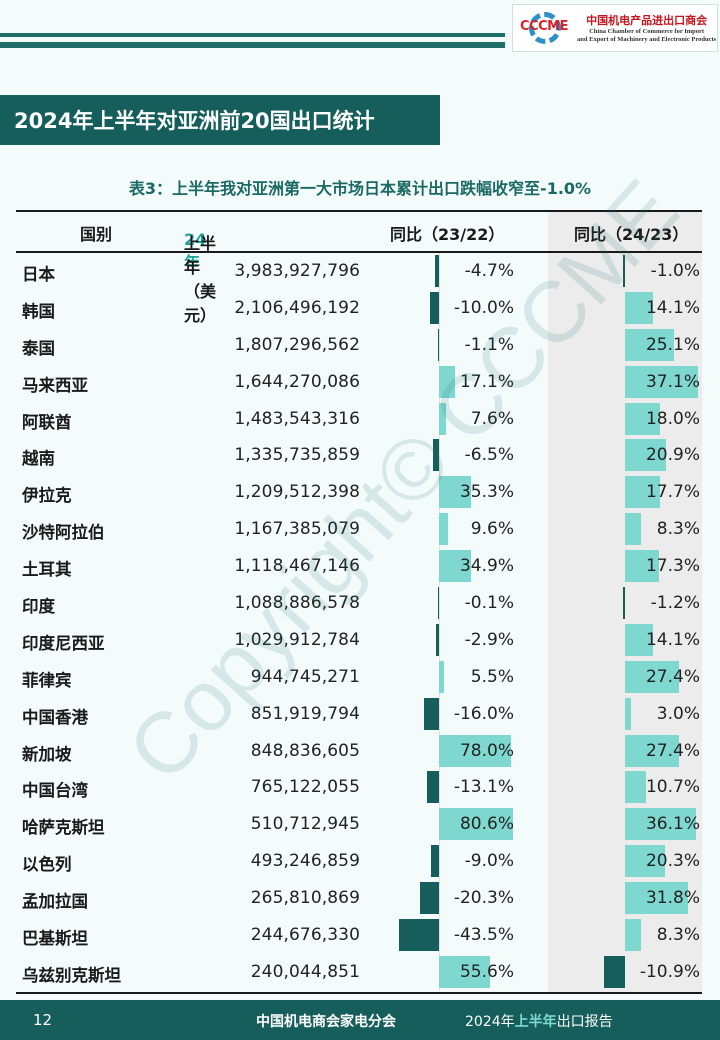 This screenshot has width=720, height=1040. What do you see at coordinates (486, 824) in the screenshot?
I see `yoy1-value: 80.6%` at bounding box center [486, 824].